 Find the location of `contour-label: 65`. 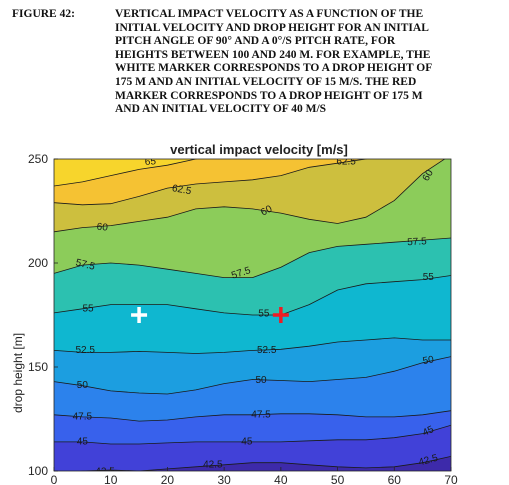

contour-label: 65 is located at coordinates (150, 162).